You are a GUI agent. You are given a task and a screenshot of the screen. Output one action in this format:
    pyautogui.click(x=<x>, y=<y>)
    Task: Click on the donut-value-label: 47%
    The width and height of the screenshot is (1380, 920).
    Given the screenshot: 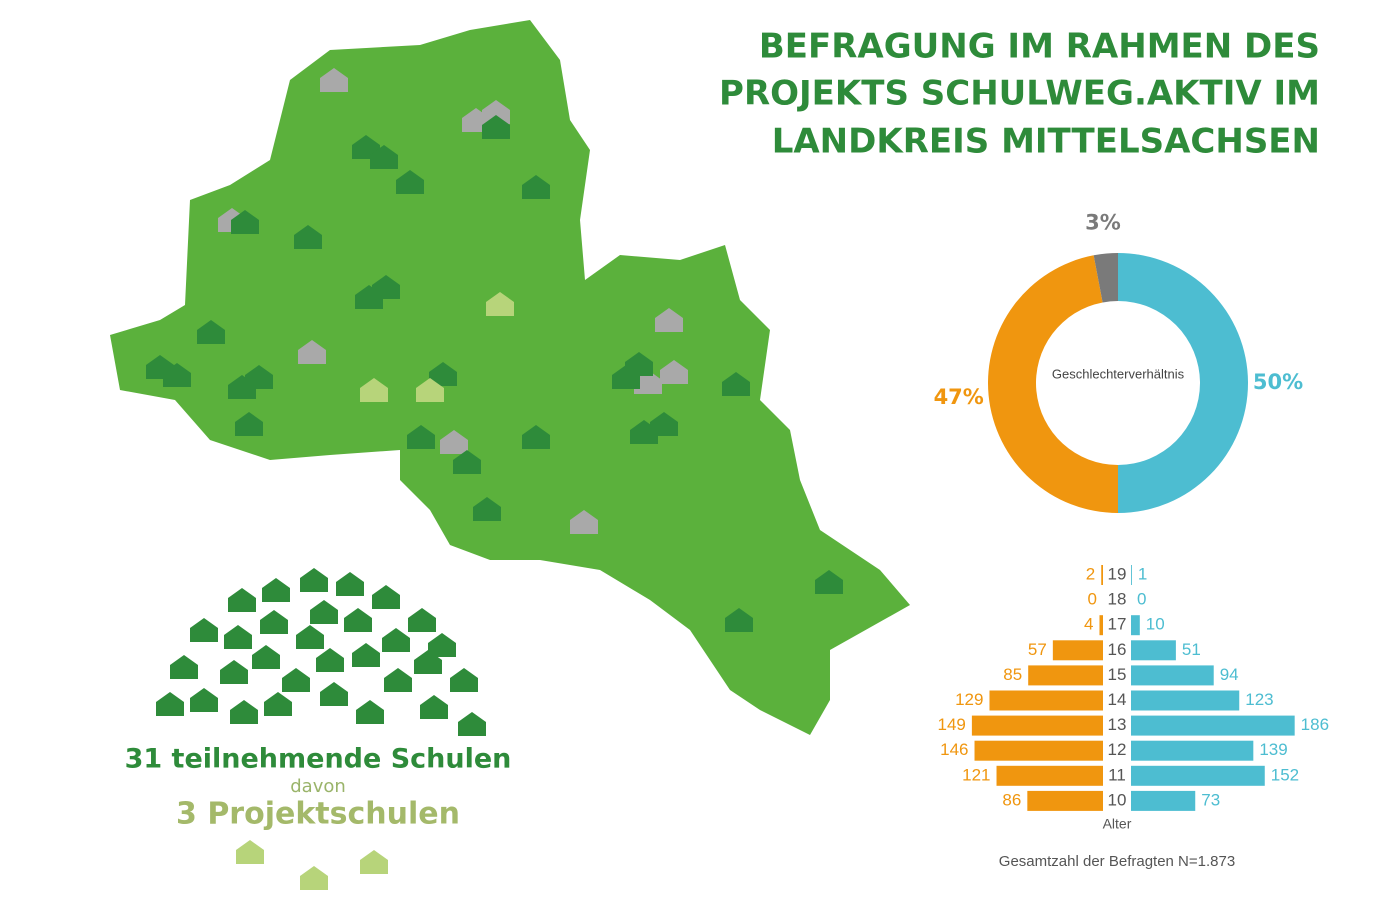 What is the action you would take?
    pyautogui.click(x=959, y=397)
    